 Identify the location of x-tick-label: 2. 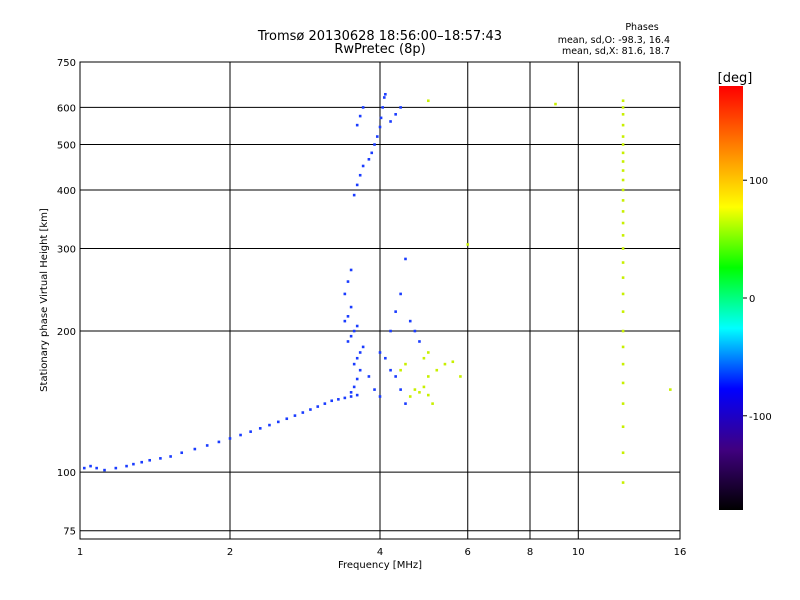
(230, 552).